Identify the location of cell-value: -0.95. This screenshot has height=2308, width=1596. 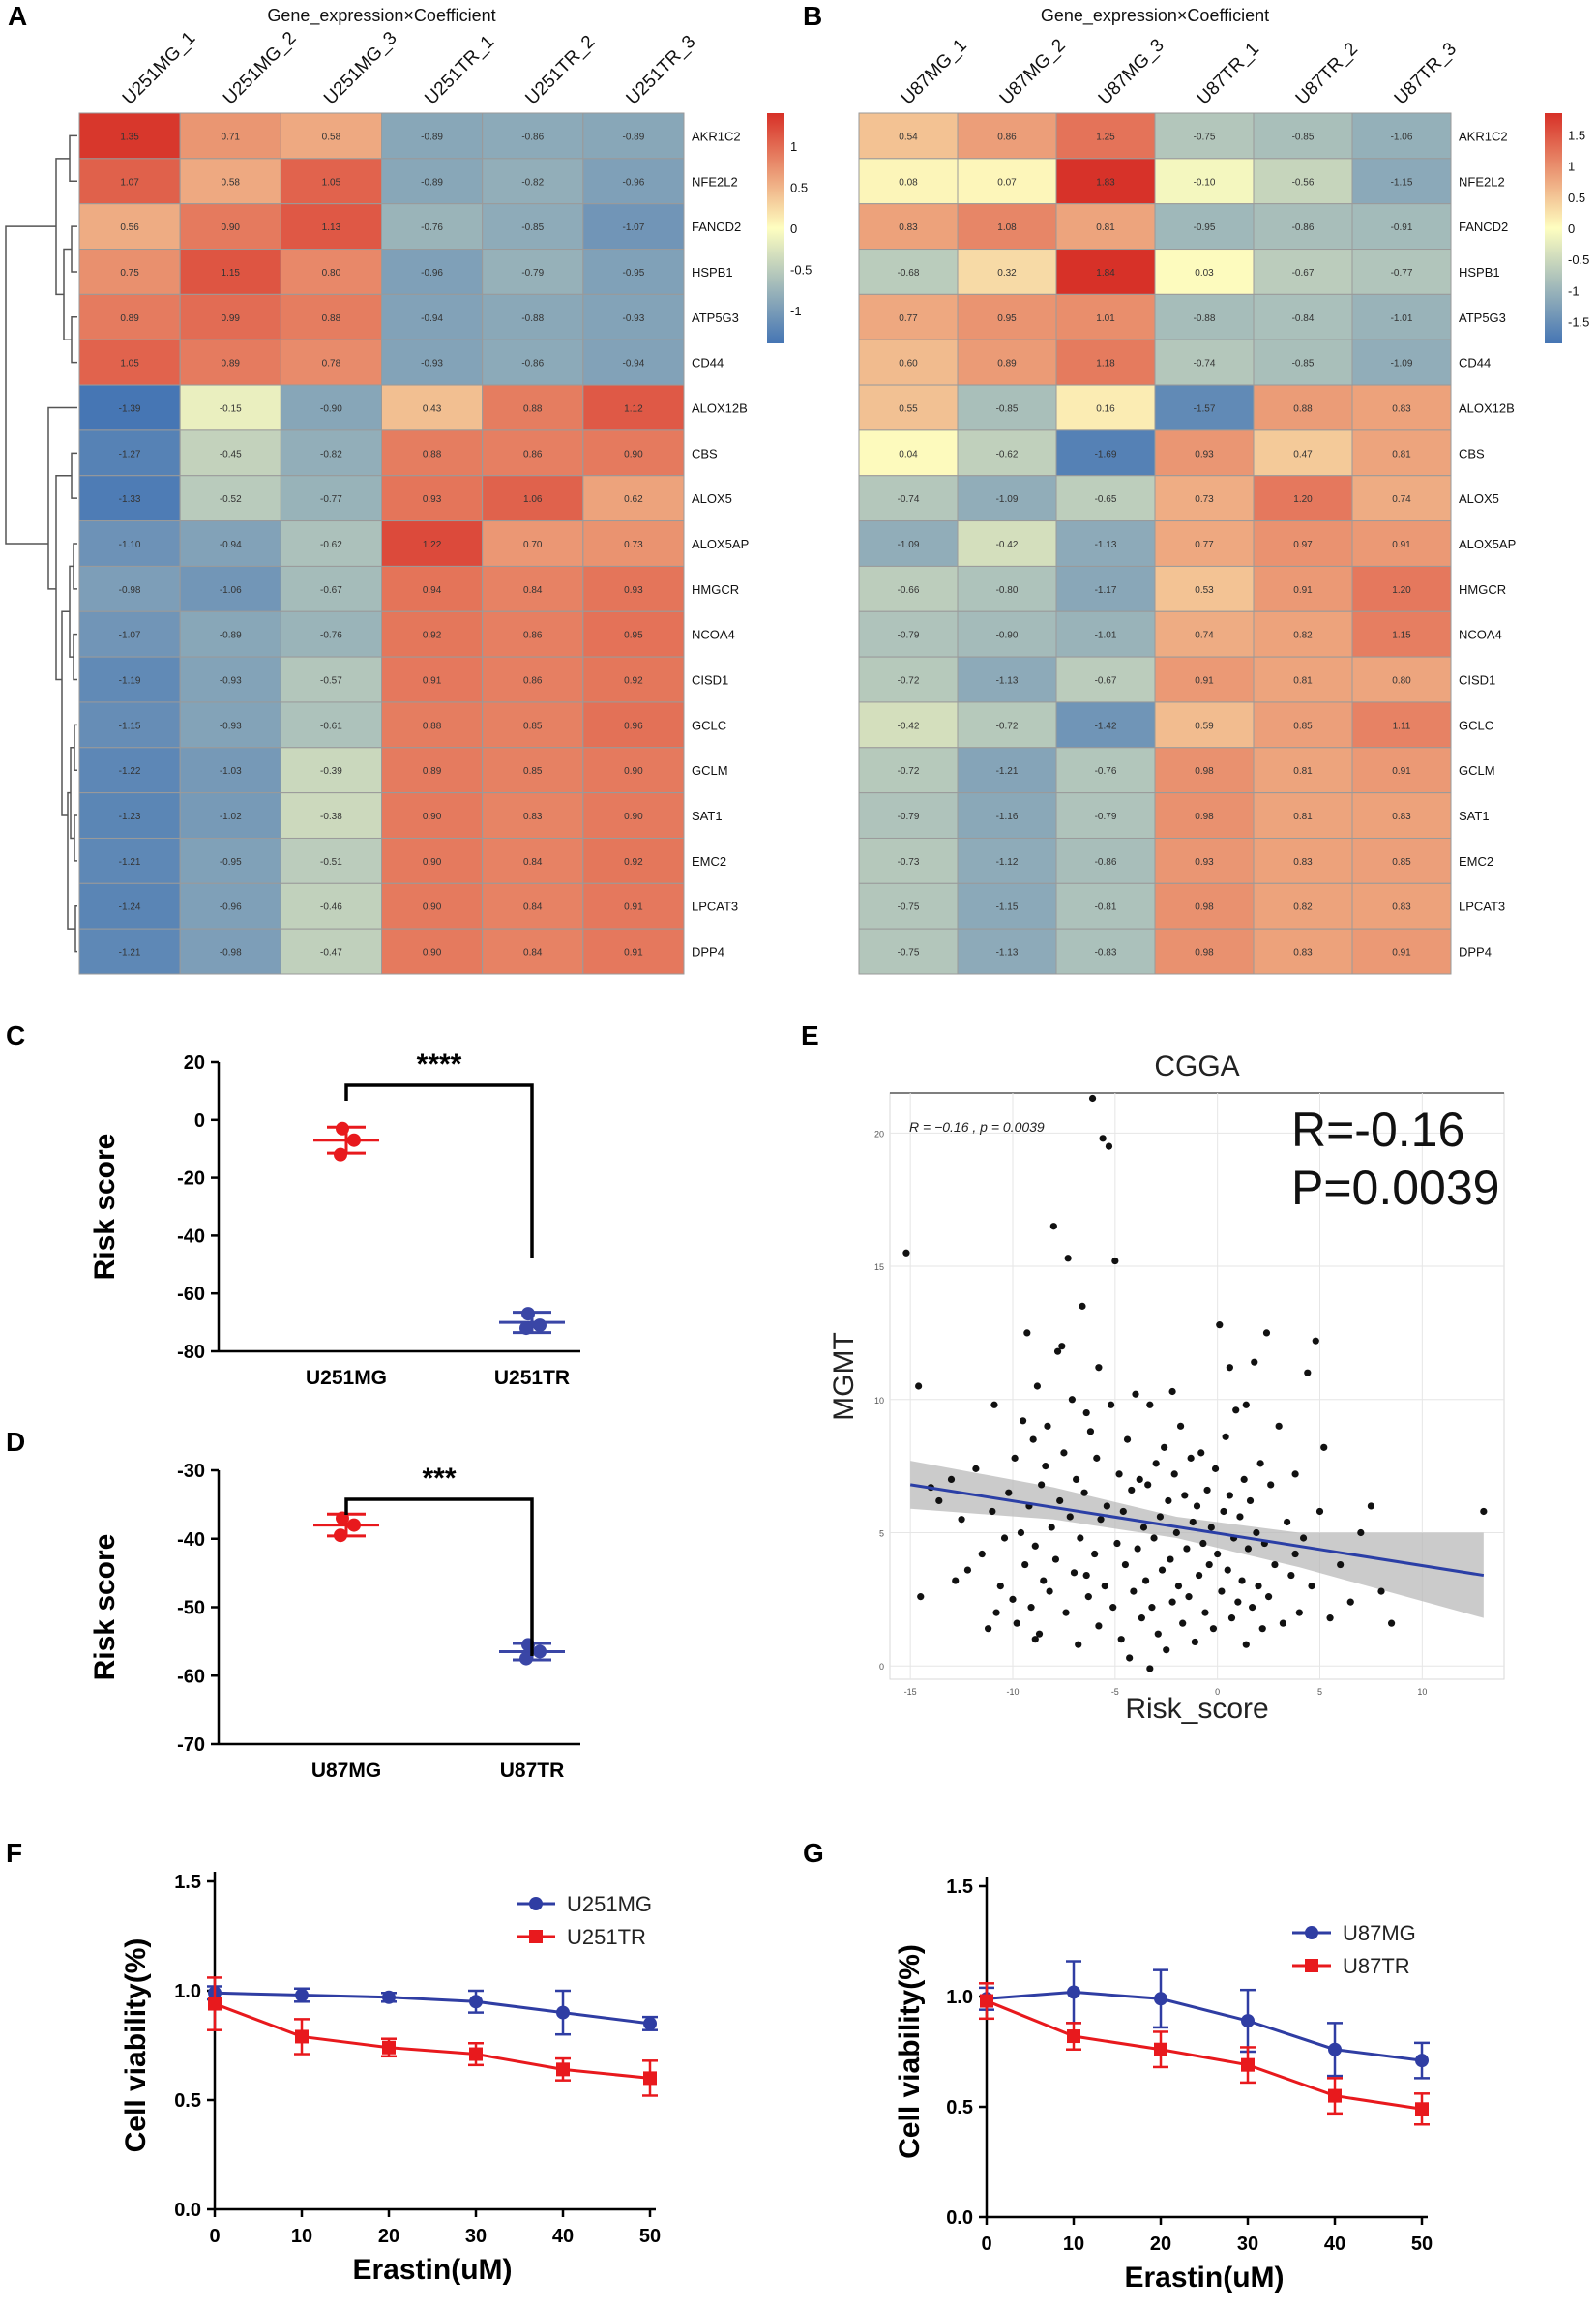
(1205, 227).